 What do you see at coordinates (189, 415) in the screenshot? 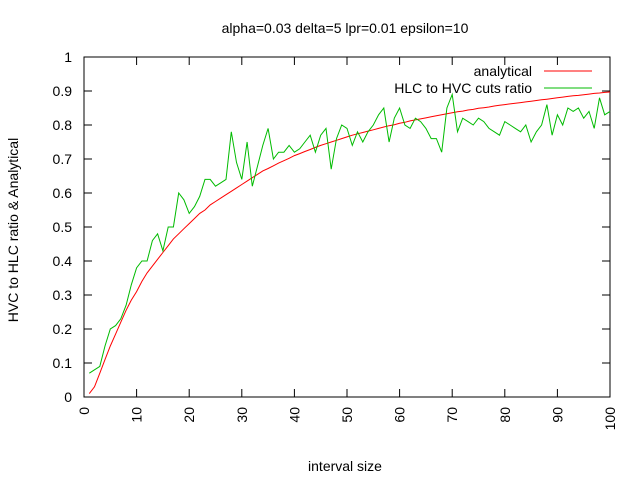
I see `x-tick-label: 20` at bounding box center [189, 415].